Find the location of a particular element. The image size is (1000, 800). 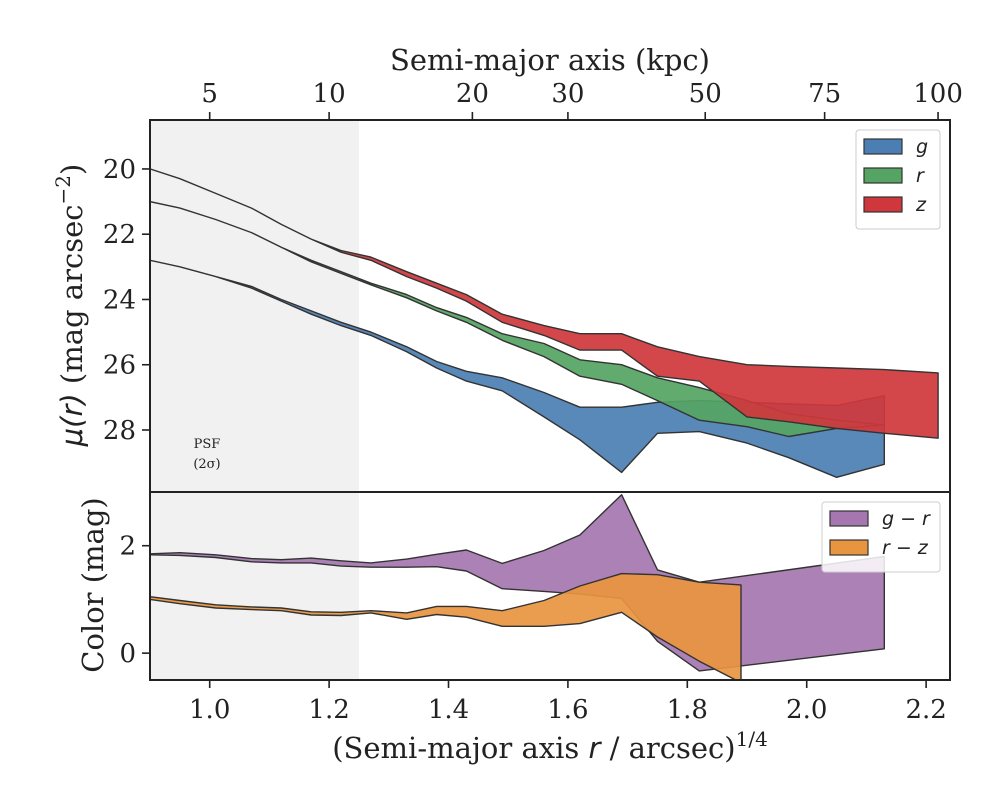

y-tick-label: 28 is located at coordinates (119, 431).